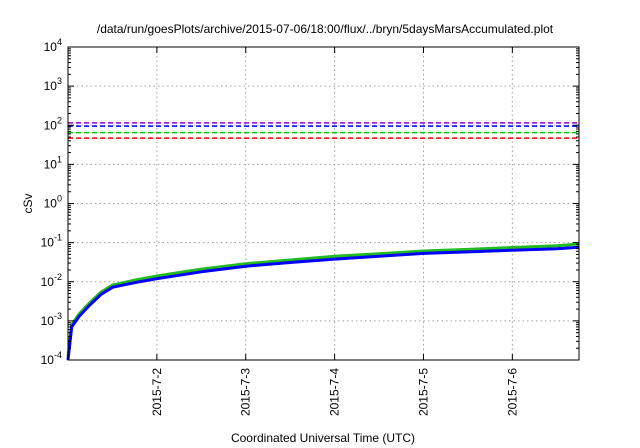  What do you see at coordinates (53, 45) in the screenshot?
I see `y-tick-label: 10⁴` at bounding box center [53, 45].